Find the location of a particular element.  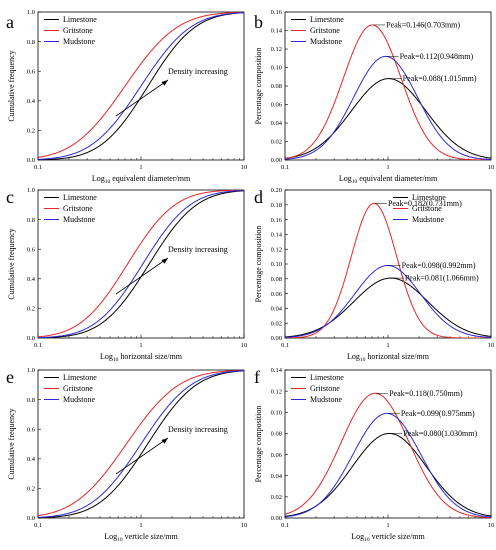

panel-letter: e is located at coordinates (10, 377).